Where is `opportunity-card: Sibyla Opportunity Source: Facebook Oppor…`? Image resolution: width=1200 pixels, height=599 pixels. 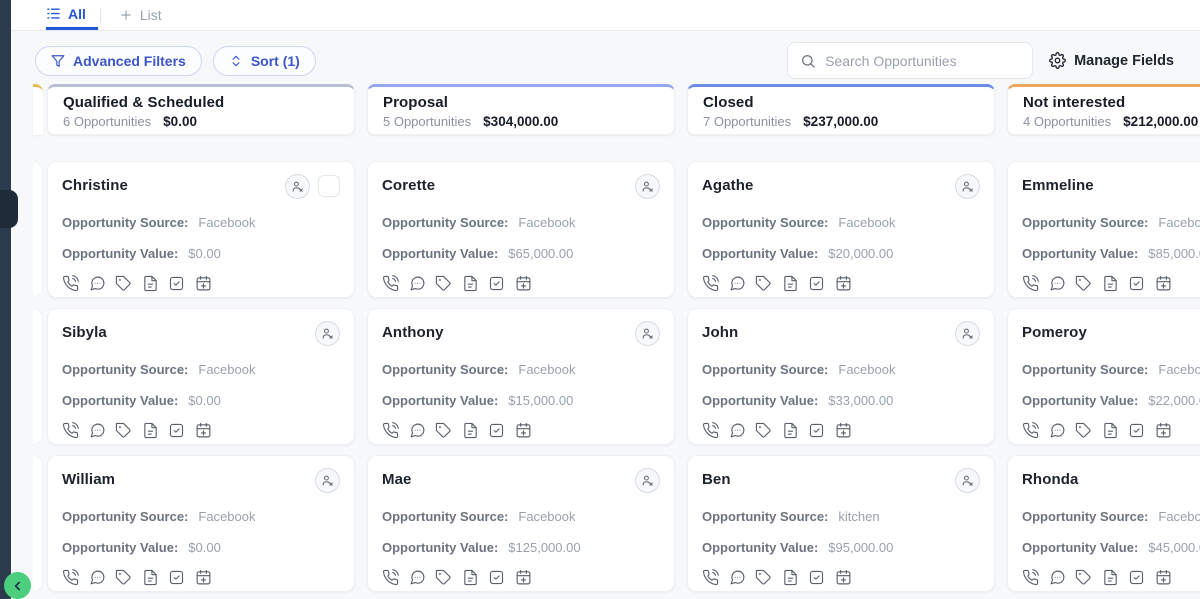
opportunity-card: Sibyla Opportunity Source: Facebook Oppor… is located at coordinates (201, 376).